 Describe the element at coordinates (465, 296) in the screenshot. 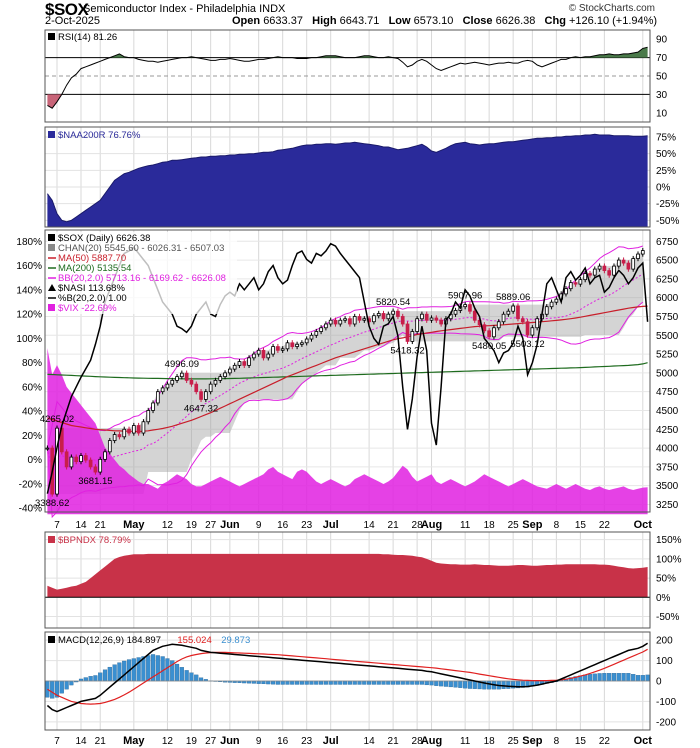

I see `price-annotation: 5907.96` at that location.